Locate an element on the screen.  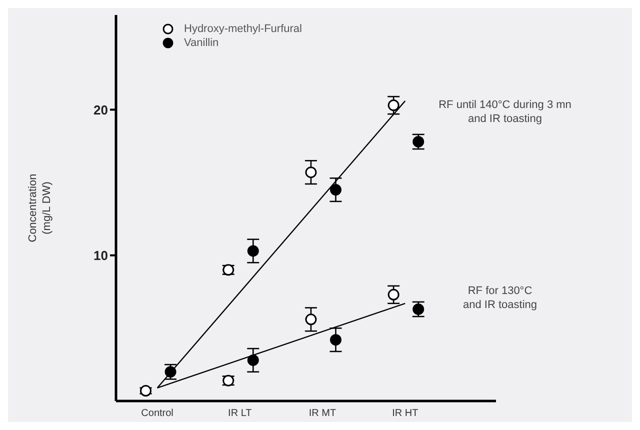
legend-label: Hydroxy-methyl-Furfural is located at coordinates (243, 29).